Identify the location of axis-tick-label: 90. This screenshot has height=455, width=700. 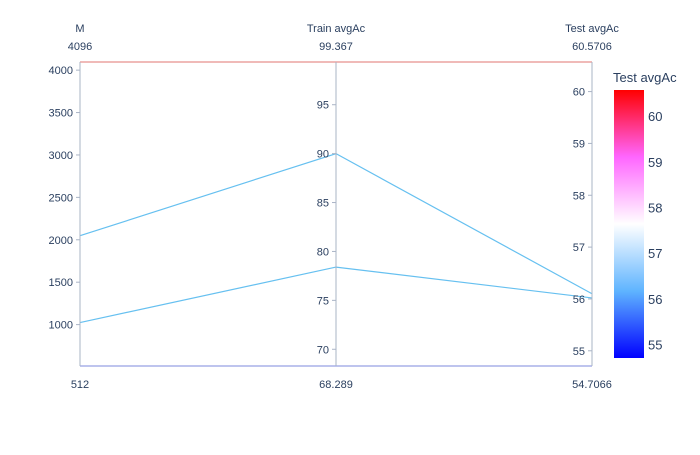
(323, 155).